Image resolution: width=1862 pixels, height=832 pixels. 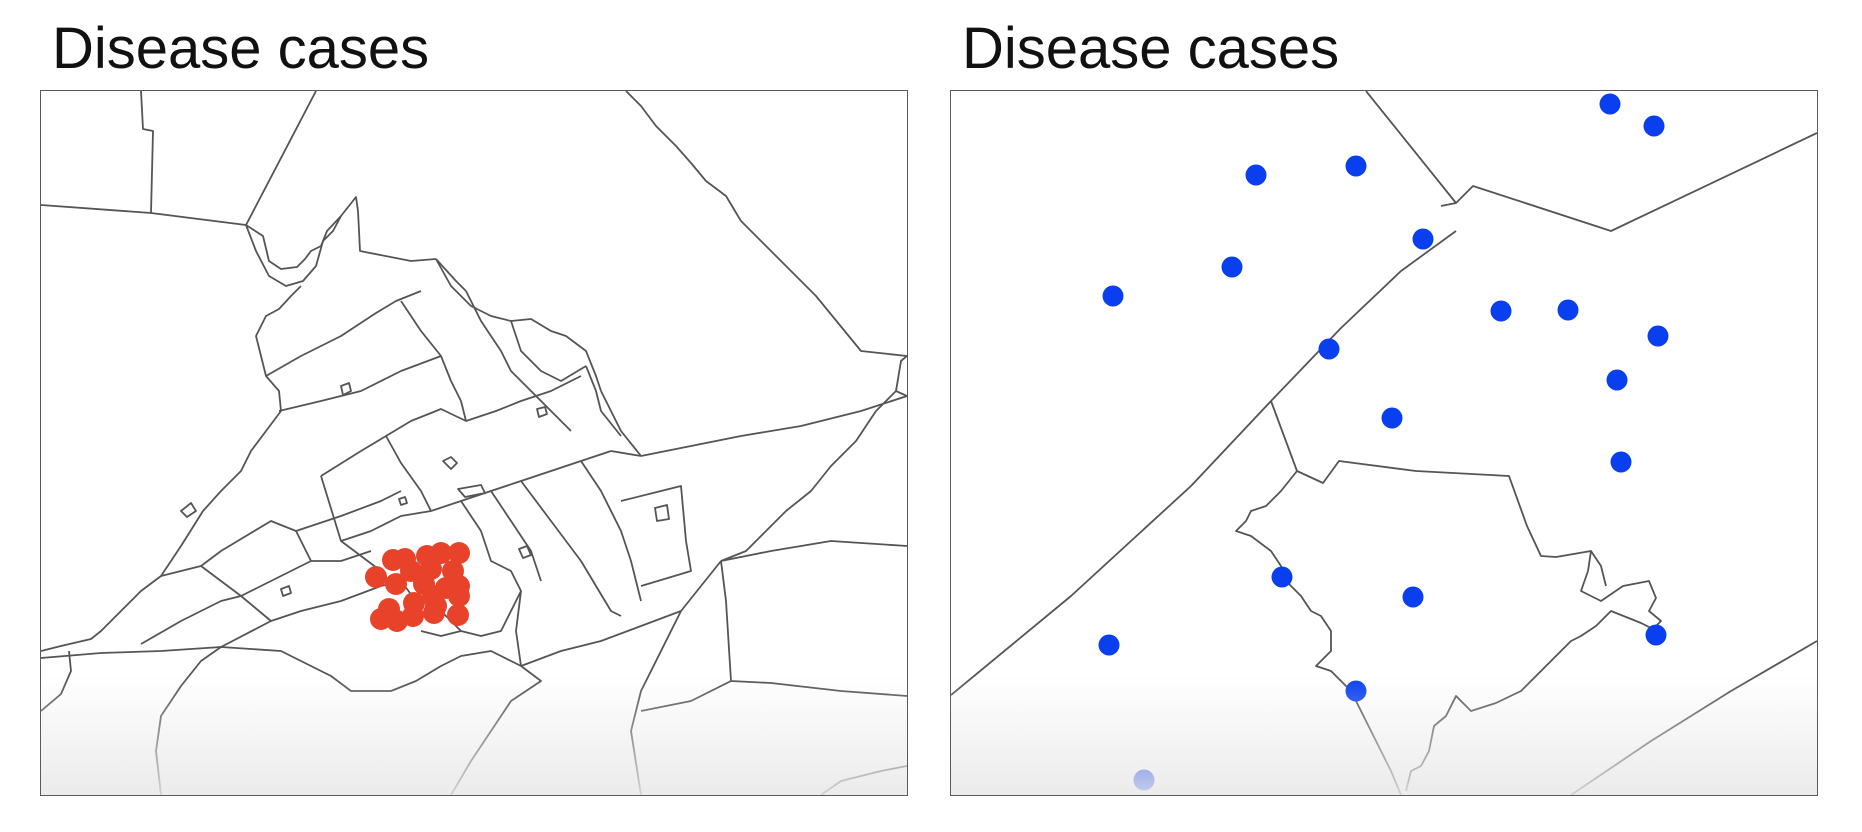 I want to click on panel-title-left: Disease cases, so click(x=240, y=49).